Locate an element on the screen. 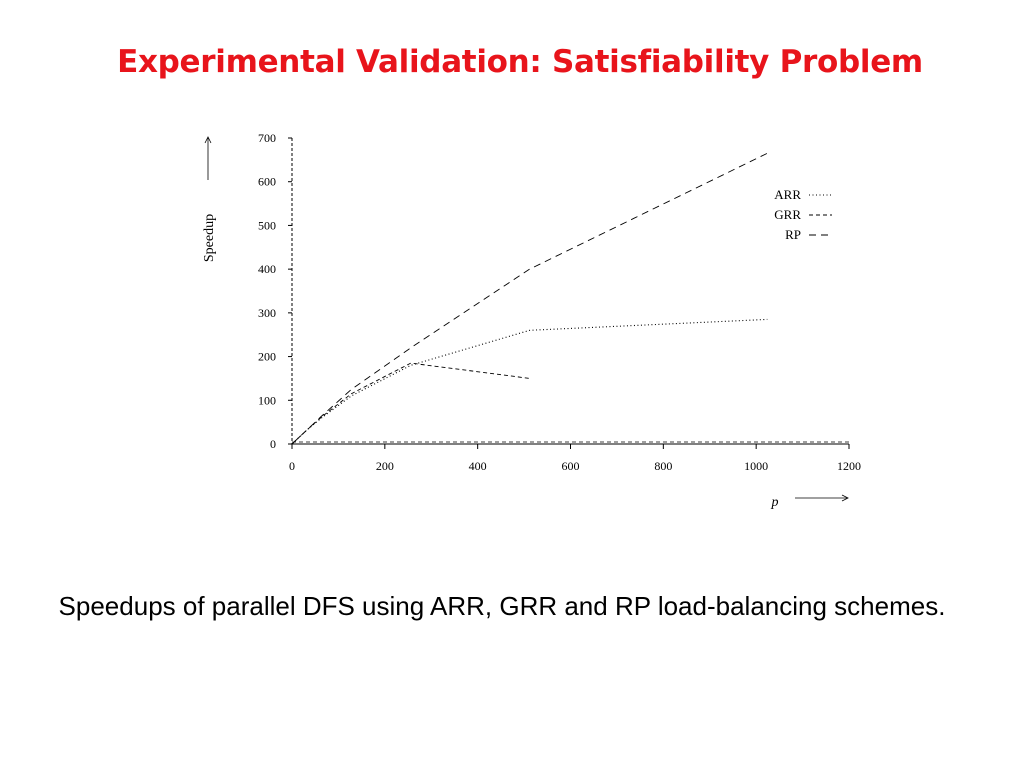 The image size is (1024, 768). x-axis-arrowhead is located at coordinates (845, 498).